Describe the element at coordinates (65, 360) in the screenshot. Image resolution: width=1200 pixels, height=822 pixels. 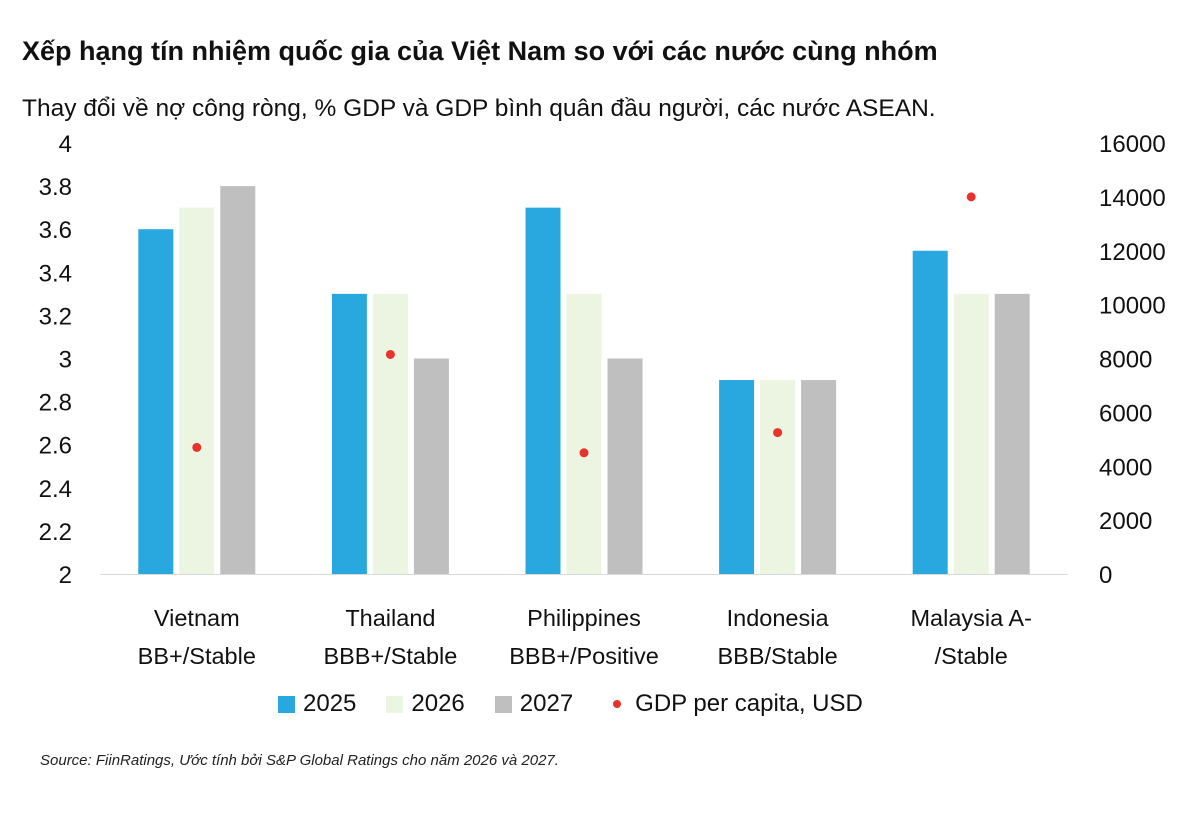
I see `y-tick-label: 3` at that location.